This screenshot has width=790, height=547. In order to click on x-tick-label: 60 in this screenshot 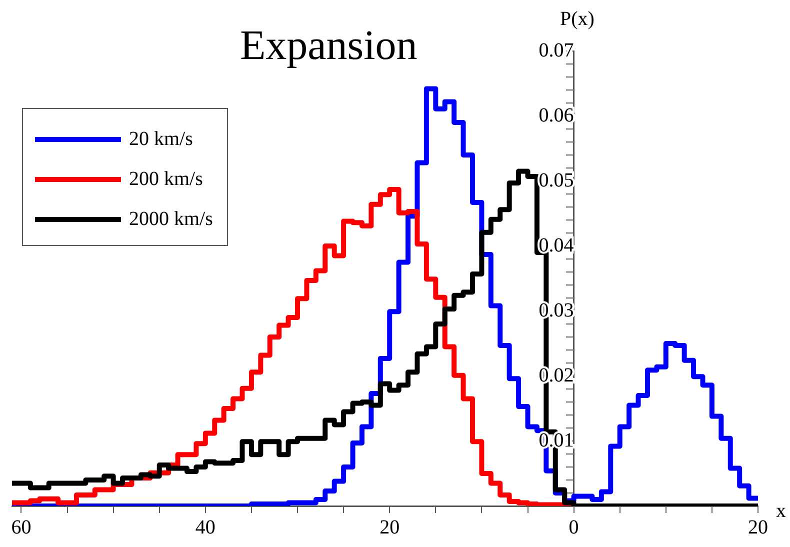, I will do `click(21, 527)`.